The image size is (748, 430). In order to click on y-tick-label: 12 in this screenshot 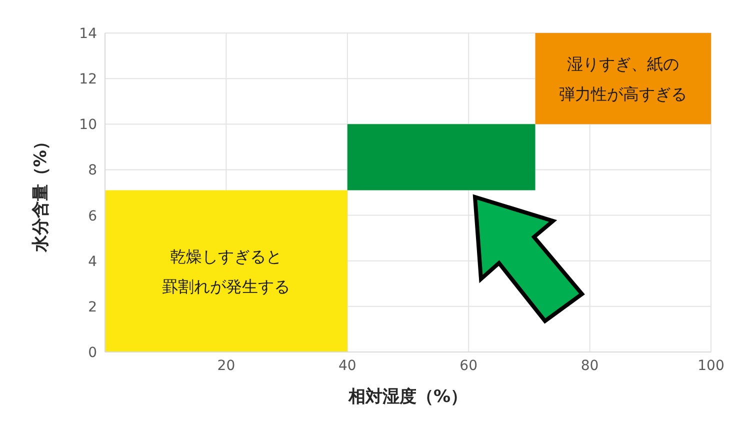, I will do `click(88, 80)`.